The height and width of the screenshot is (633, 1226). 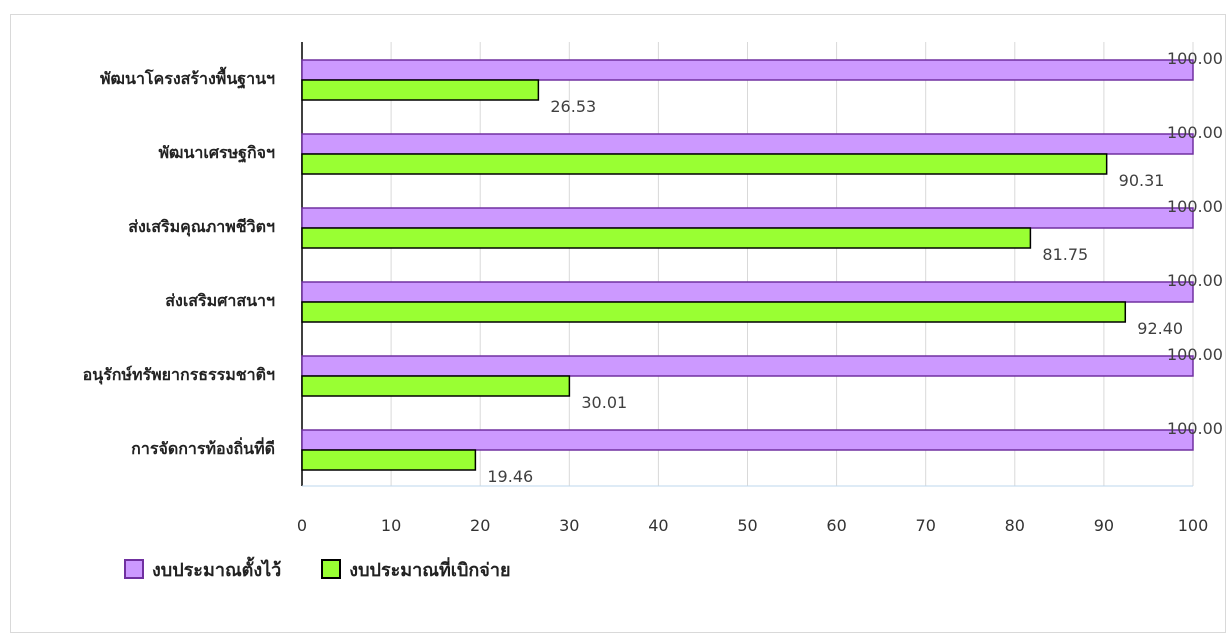 What do you see at coordinates (1193, 525) in the screenshot?
I see `x-tick-label: 100` at bounding box center [1193, 525].